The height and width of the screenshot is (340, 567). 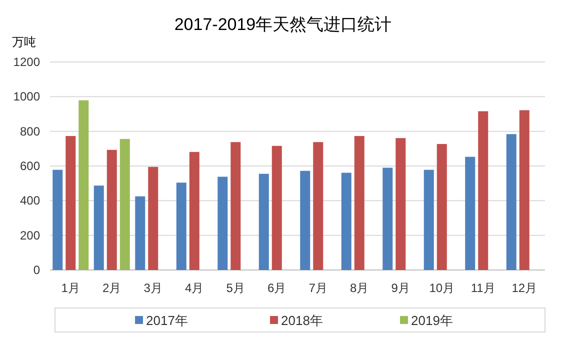 What do you see at coordinates (30, 131) in the screenshot?
I see `y-tick-label: 800` at bounding box center [30, 131].